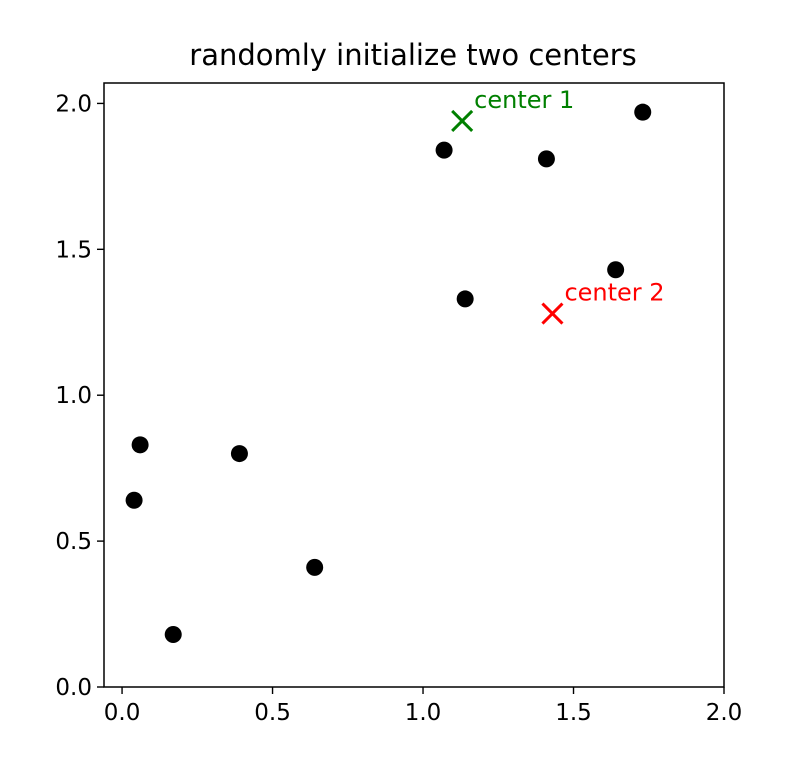 Image resolution: width=785 pixels, height=774 pixels. Describe the element at coordinates (73, 104) in the screenshot. I see `y-tick-label: 2.0` at that location.